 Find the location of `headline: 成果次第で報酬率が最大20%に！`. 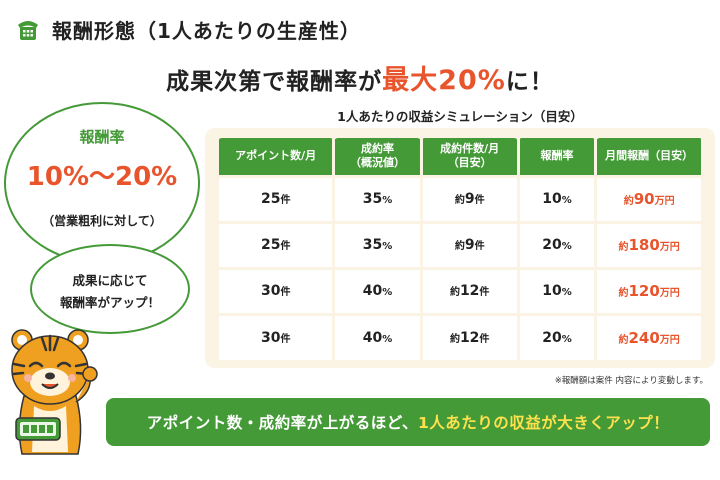

headline: 成果次第で報酬率が最大20%に！ is located at coordinates (360, 77).